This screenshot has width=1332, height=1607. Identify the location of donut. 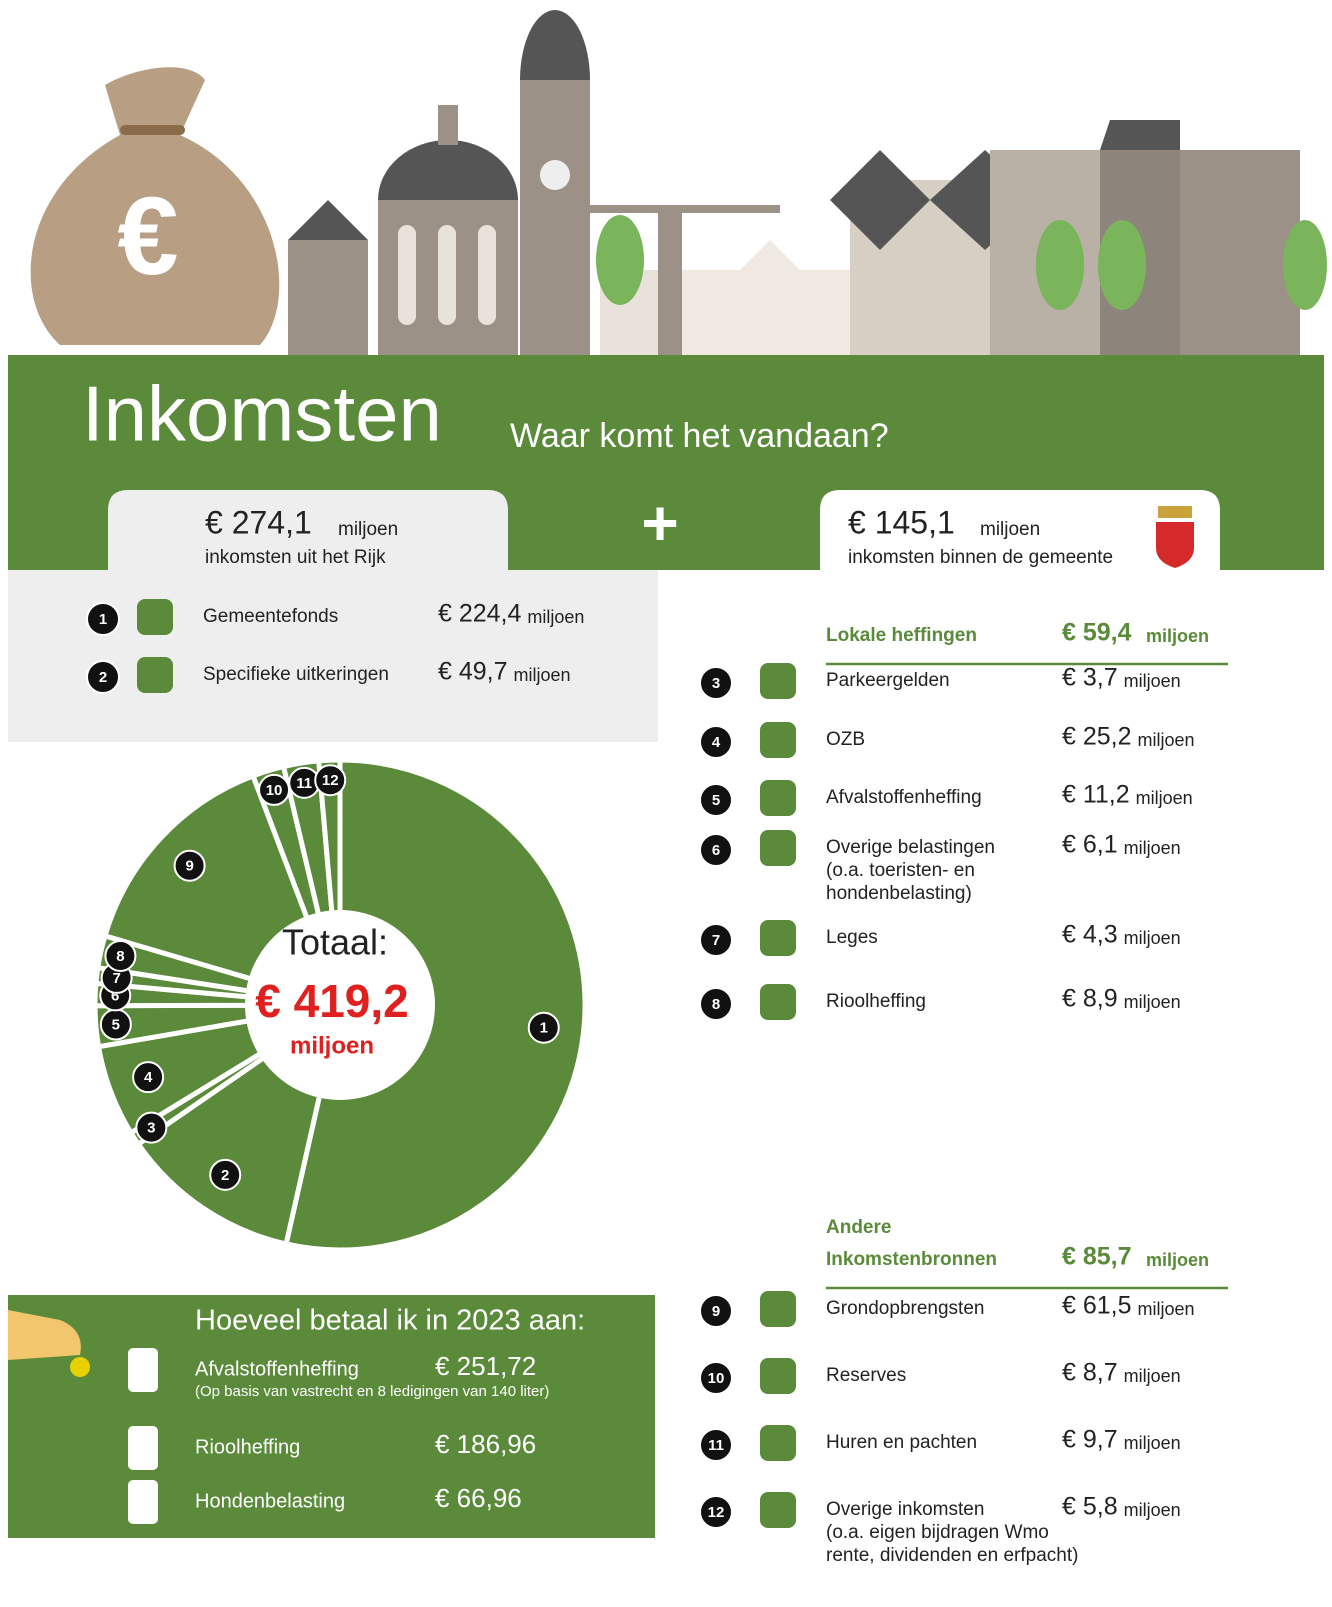
(340, 1005).